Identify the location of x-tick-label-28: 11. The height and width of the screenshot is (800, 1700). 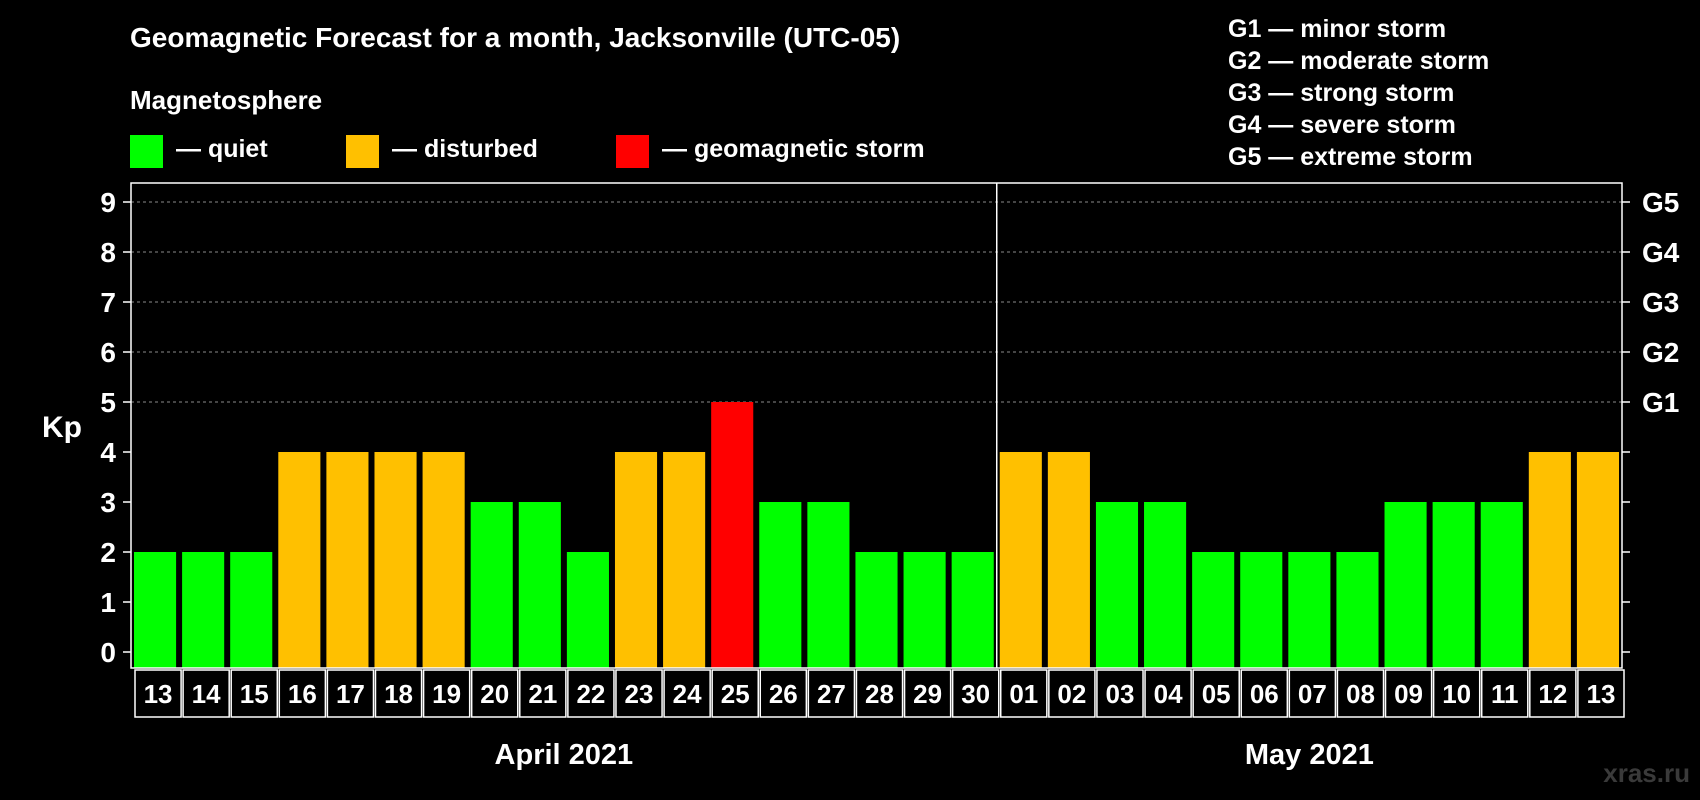
(1505, 694).